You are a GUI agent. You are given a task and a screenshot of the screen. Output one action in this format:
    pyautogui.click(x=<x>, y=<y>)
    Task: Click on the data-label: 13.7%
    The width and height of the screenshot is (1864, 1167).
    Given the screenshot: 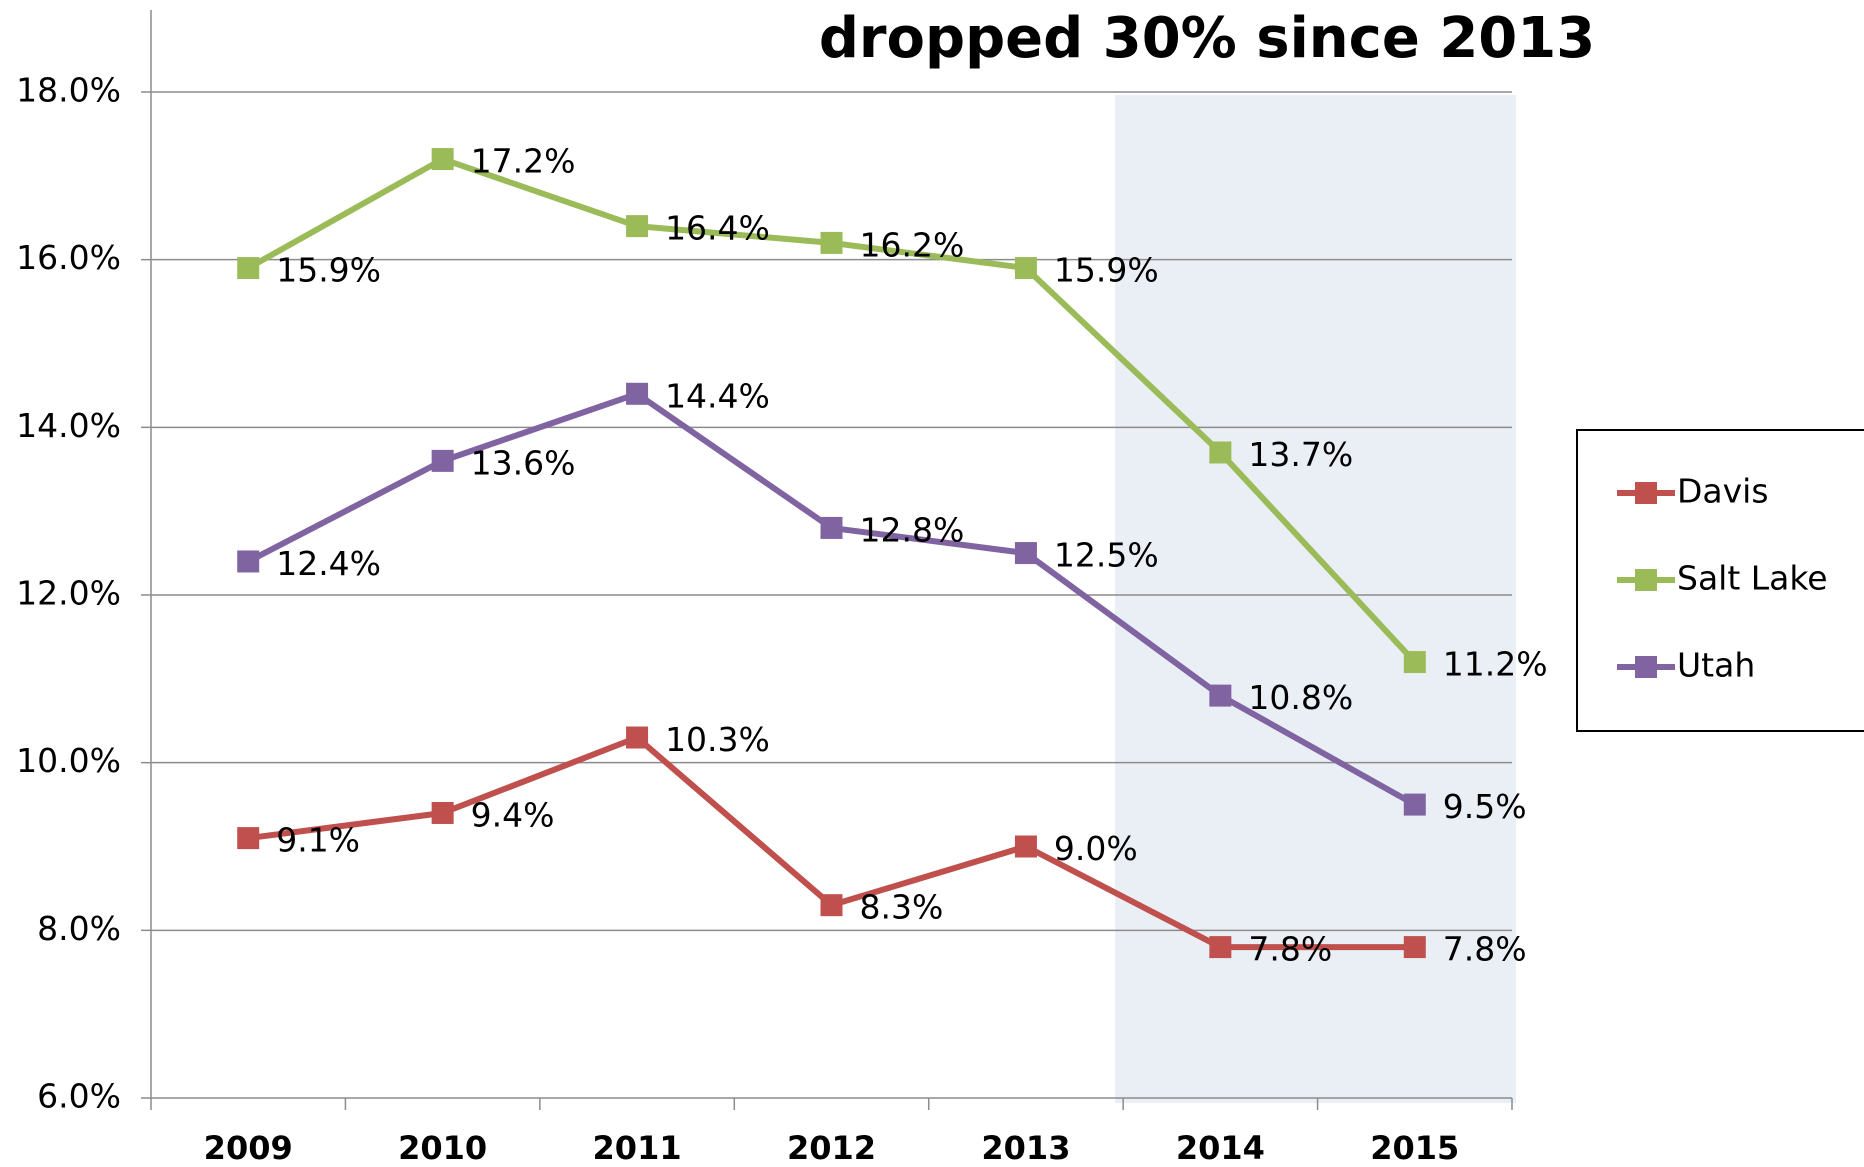 What is the action you would take?
    pyautogui.click(x=1300, y=454)
    